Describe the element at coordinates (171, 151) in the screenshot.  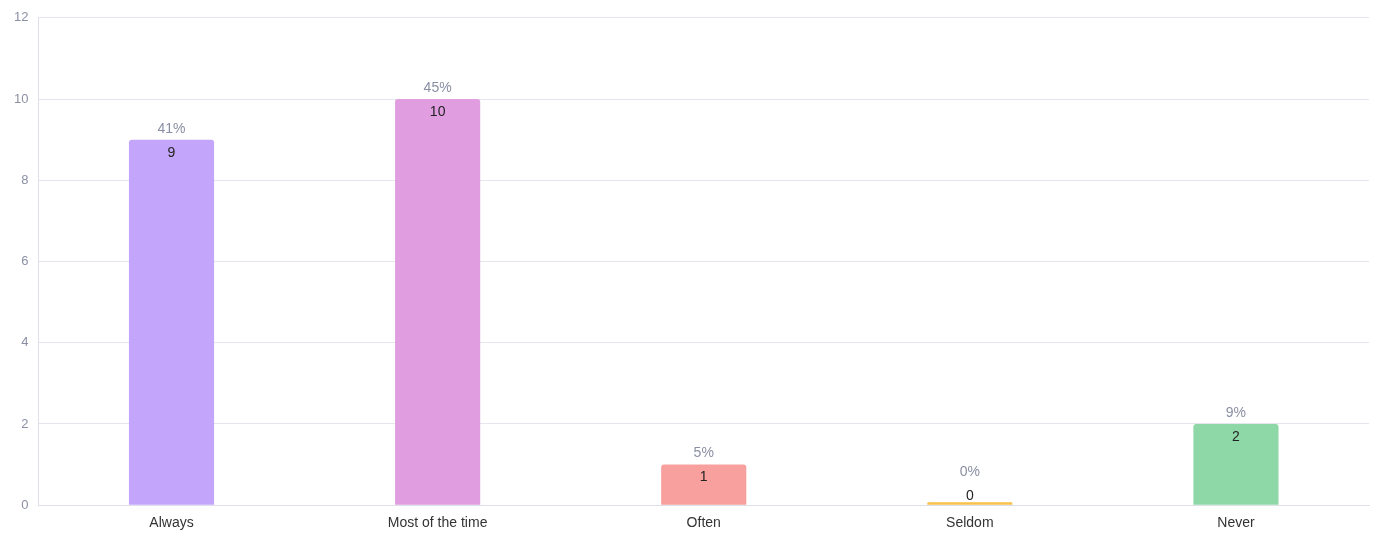
I see `data-label: 9` at that location.